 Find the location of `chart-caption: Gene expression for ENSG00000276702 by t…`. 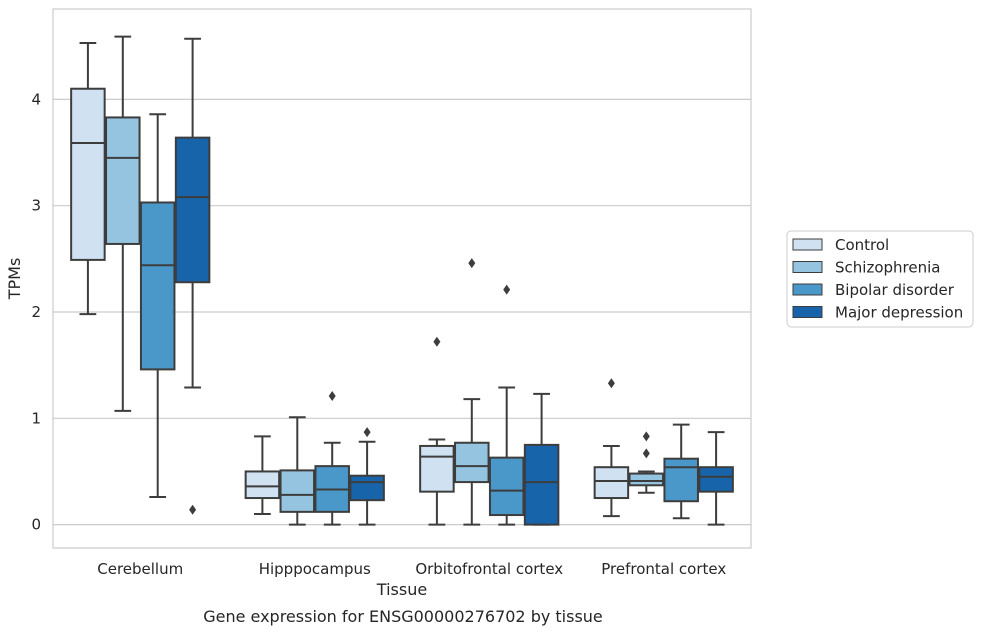

chart-caption: Gene expression for ENSG00000276702 by t… is located at coordinates (403, 616).